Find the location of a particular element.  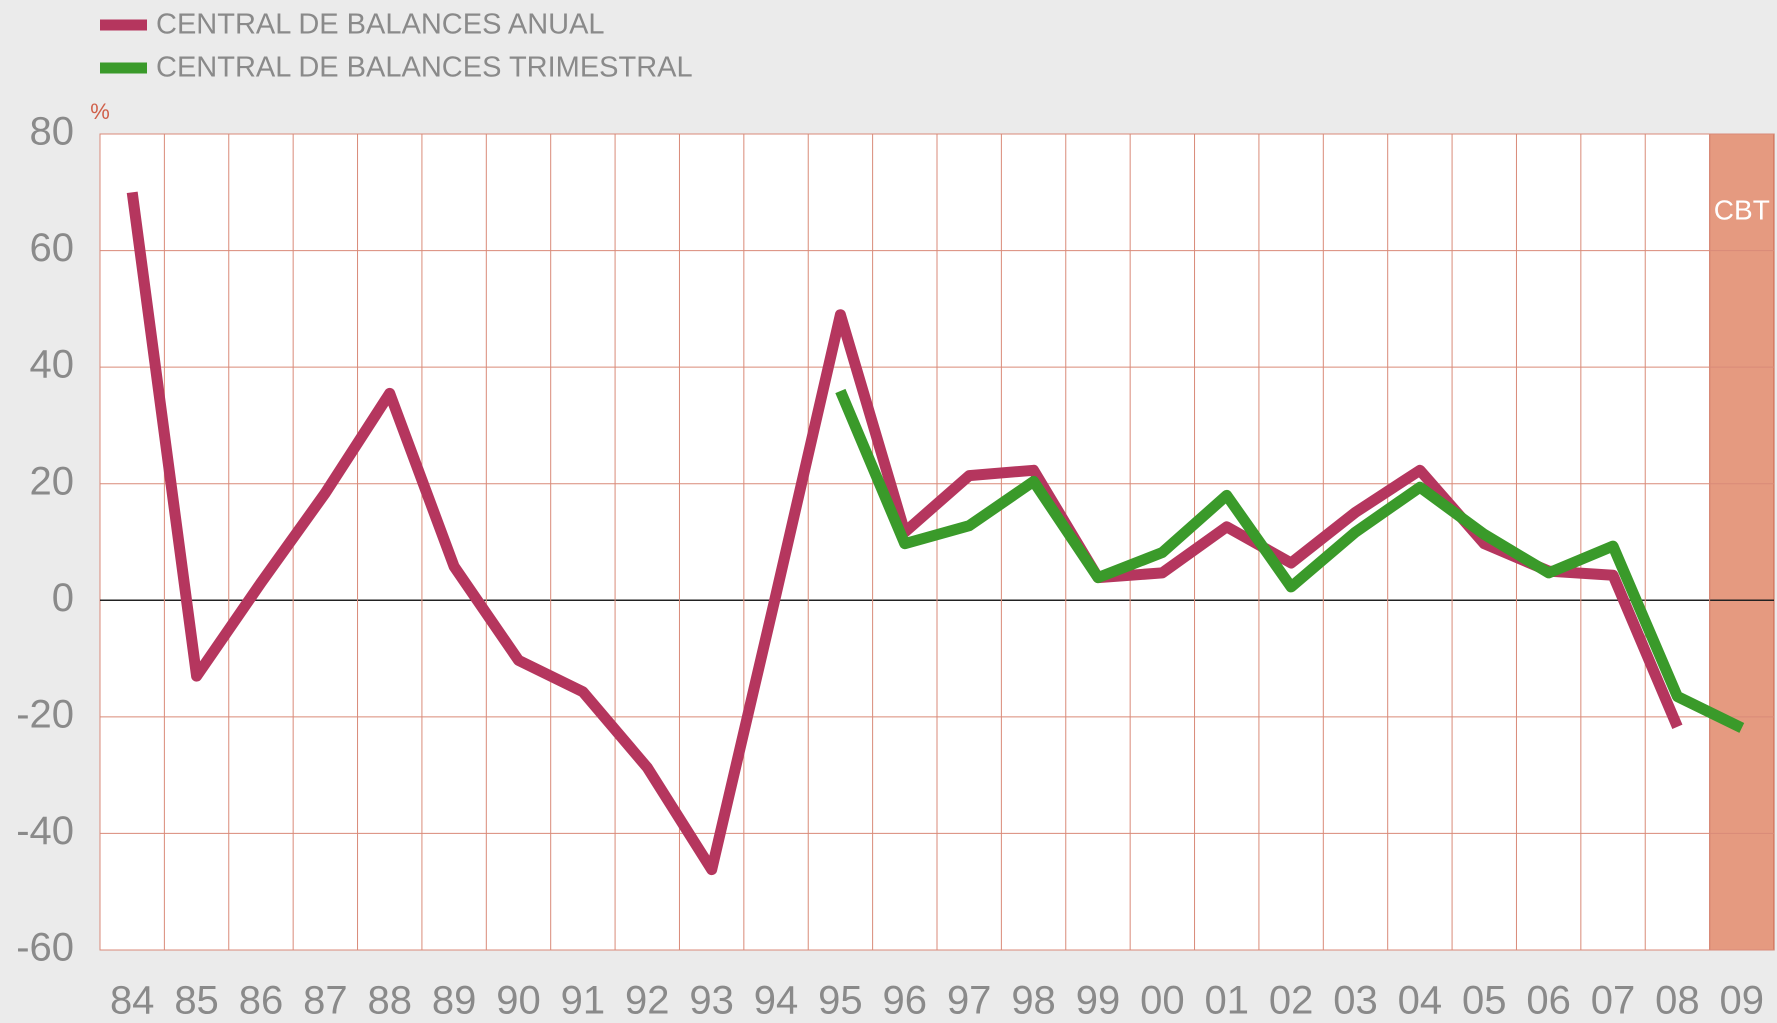

x-tick-label: 02 is located at coordinates (1291, 1001).